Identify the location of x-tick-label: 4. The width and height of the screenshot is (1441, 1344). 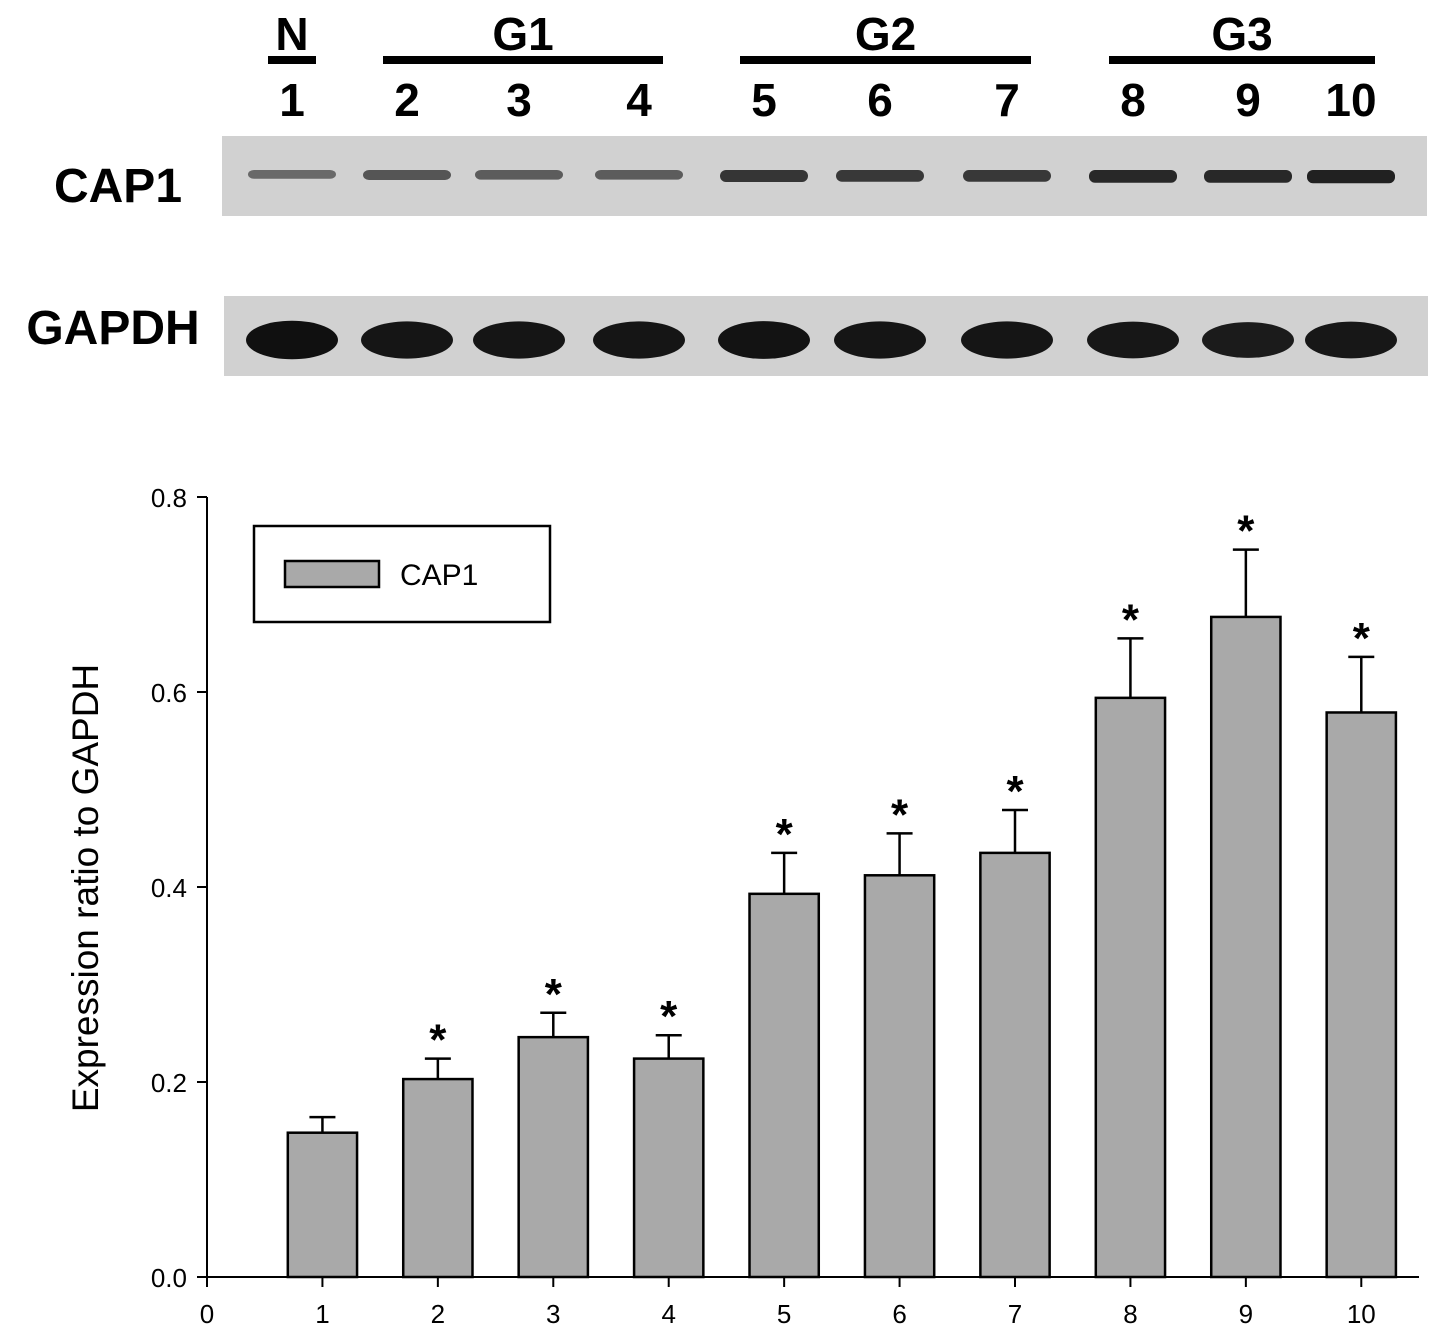
(668, 1314).